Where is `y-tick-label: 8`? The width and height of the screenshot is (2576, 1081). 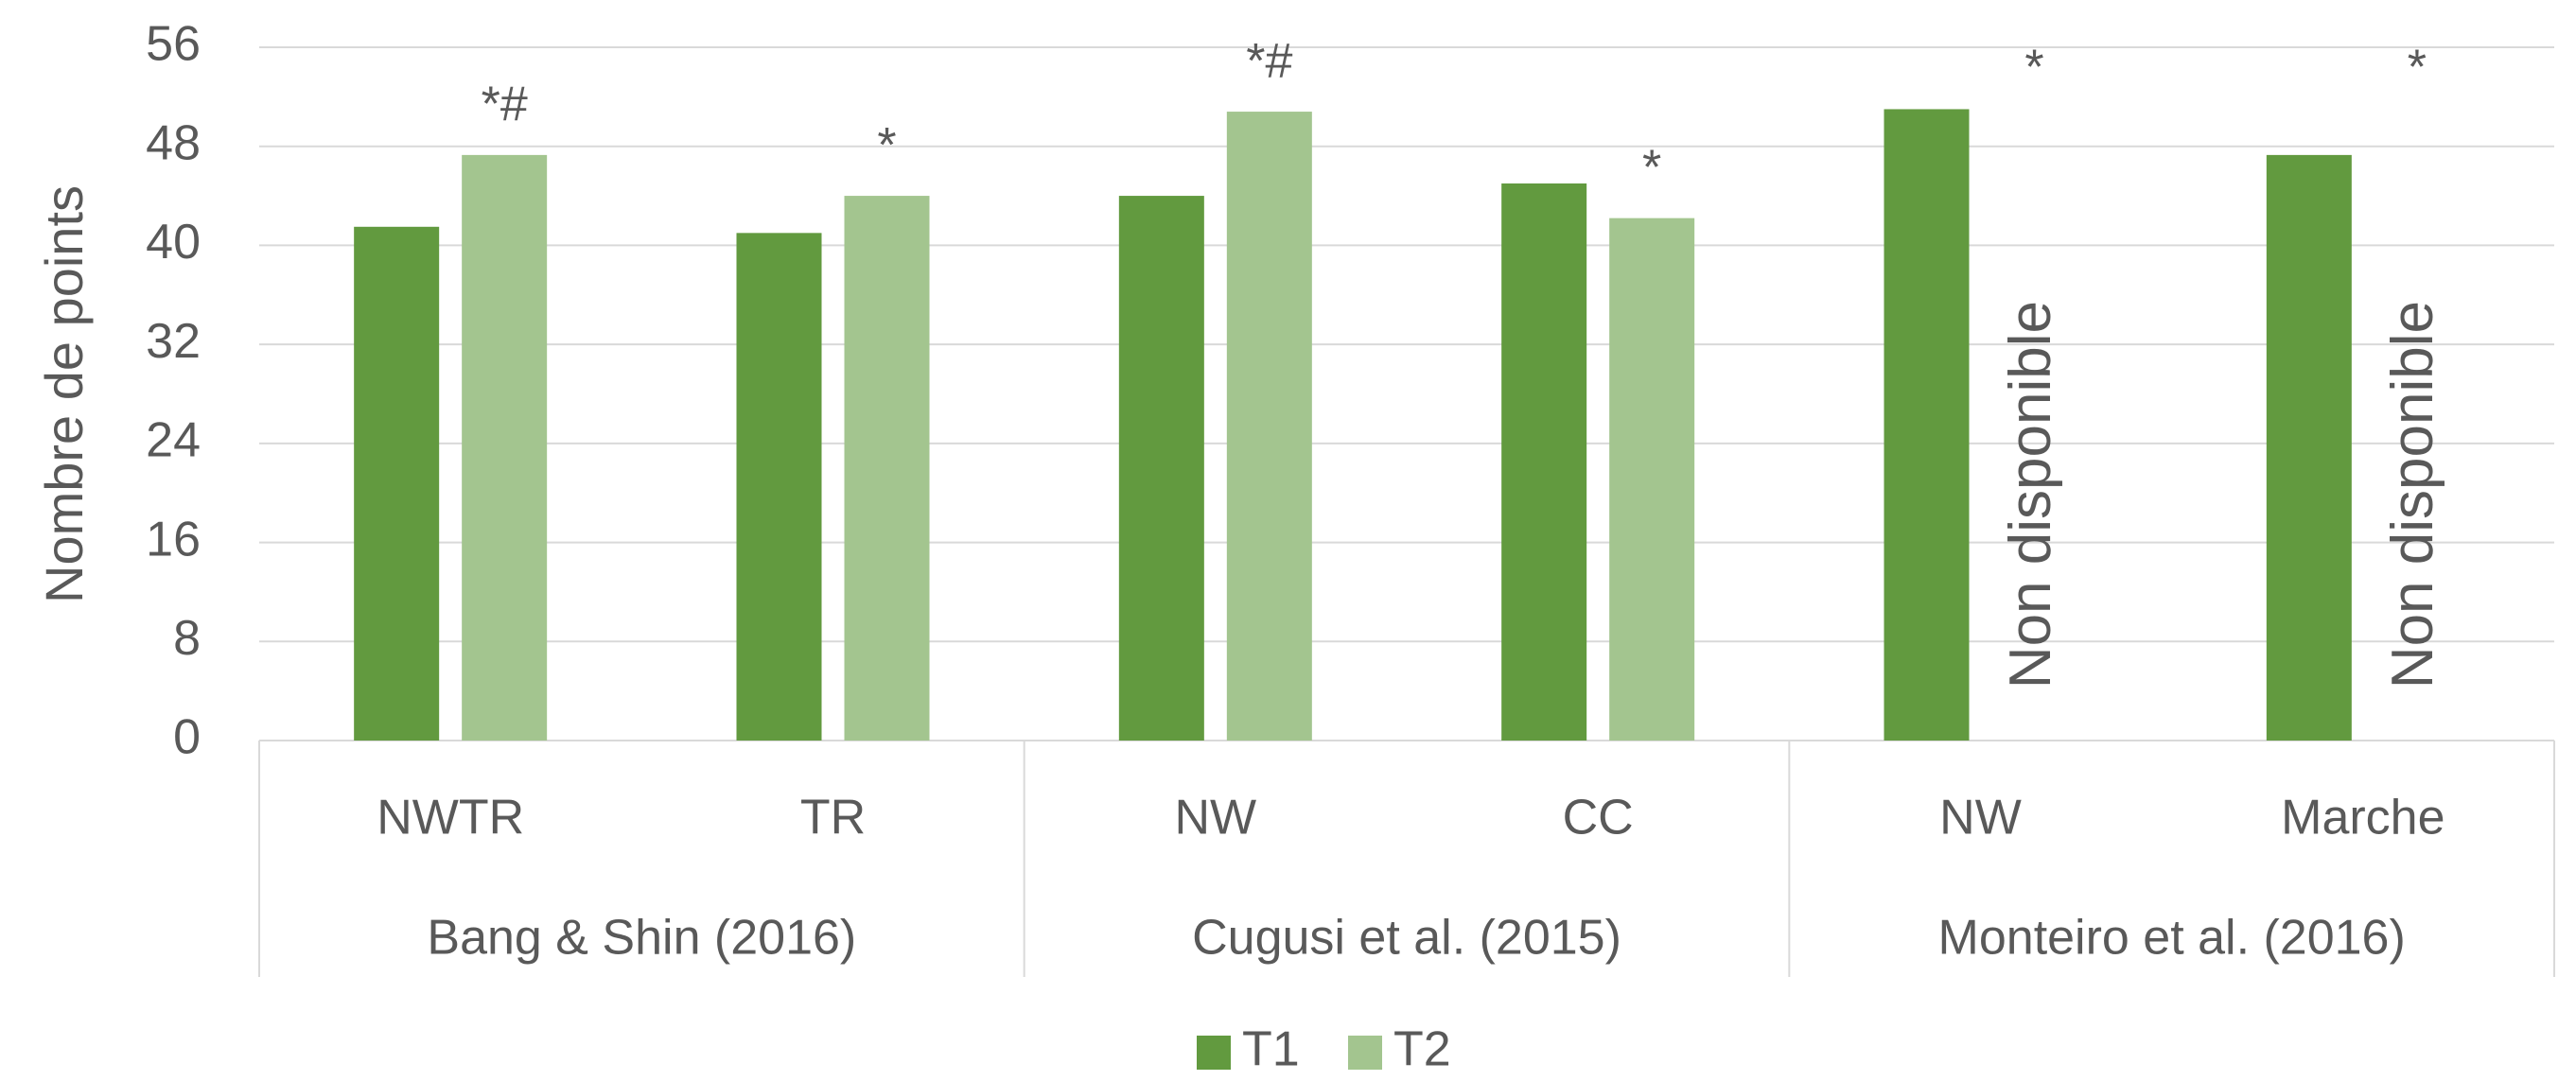
y-tick-label: 8 is located at coordinates (187, 638).